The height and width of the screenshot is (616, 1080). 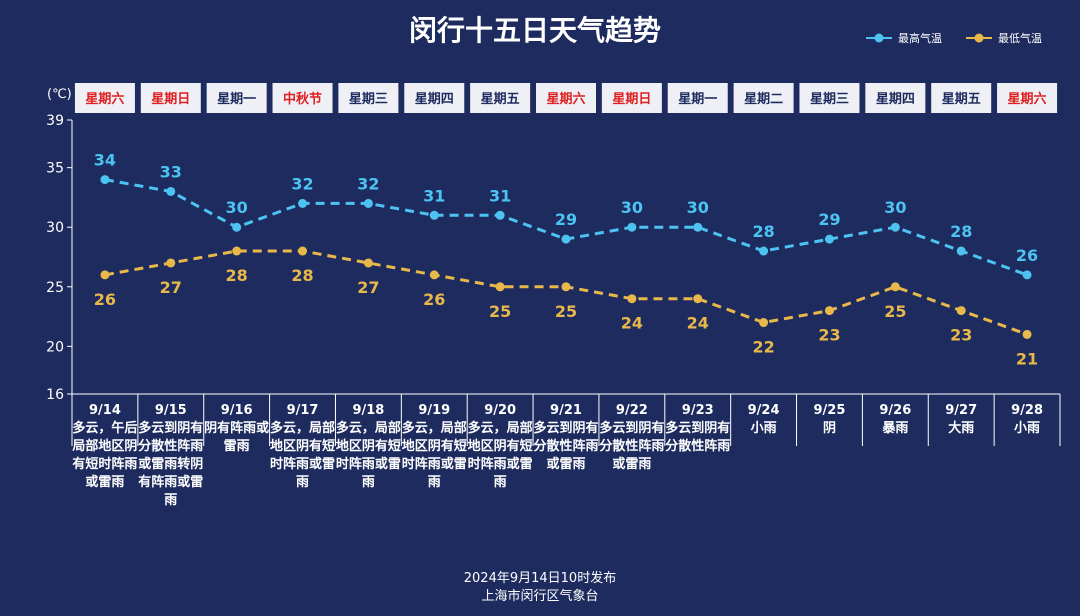 I want to click on weather-text: 多云到阴有分散性阵雨或雷雨, so click(x=631, y=446).